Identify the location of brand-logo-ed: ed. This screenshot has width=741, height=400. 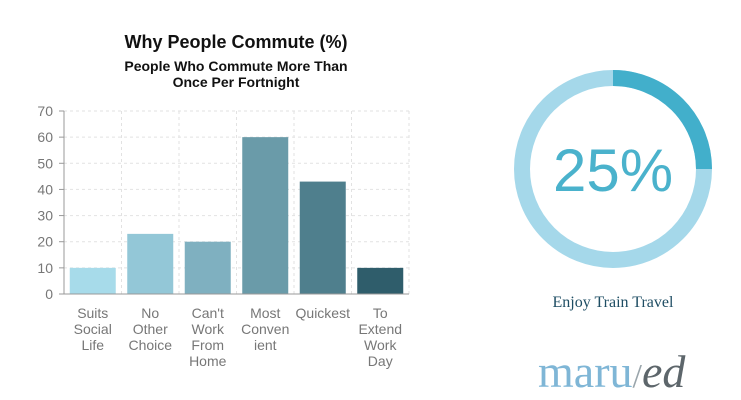
(663, 371).